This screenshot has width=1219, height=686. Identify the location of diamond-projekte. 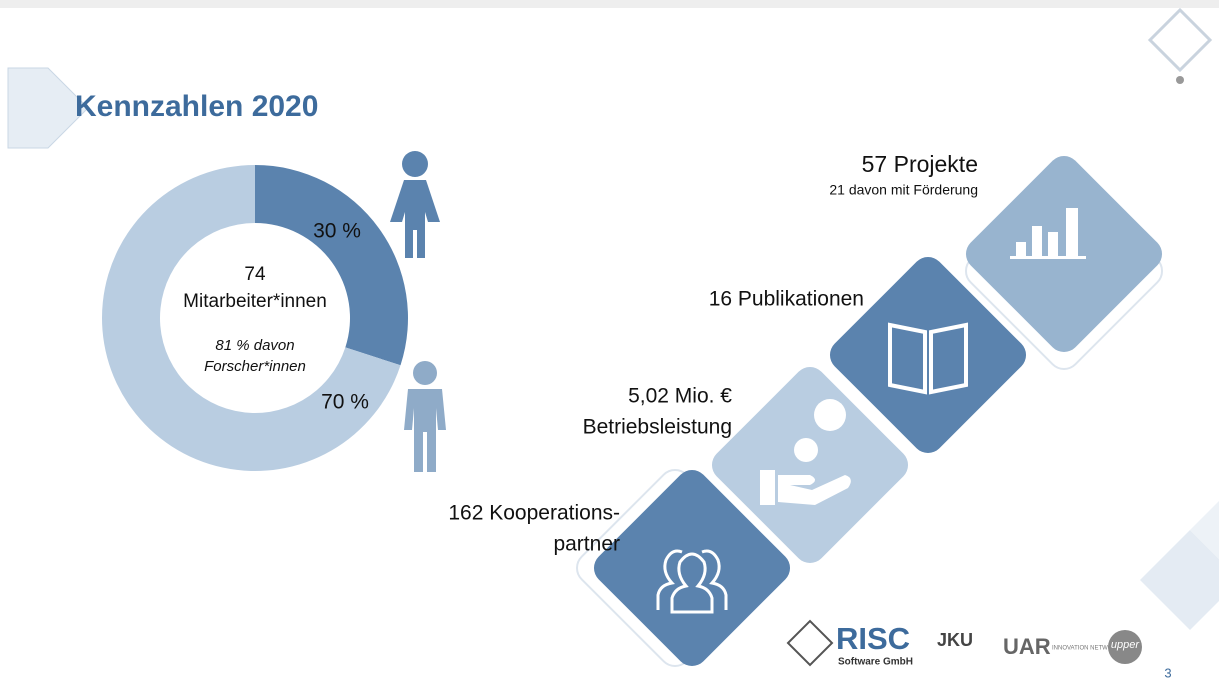
(1064, 262).